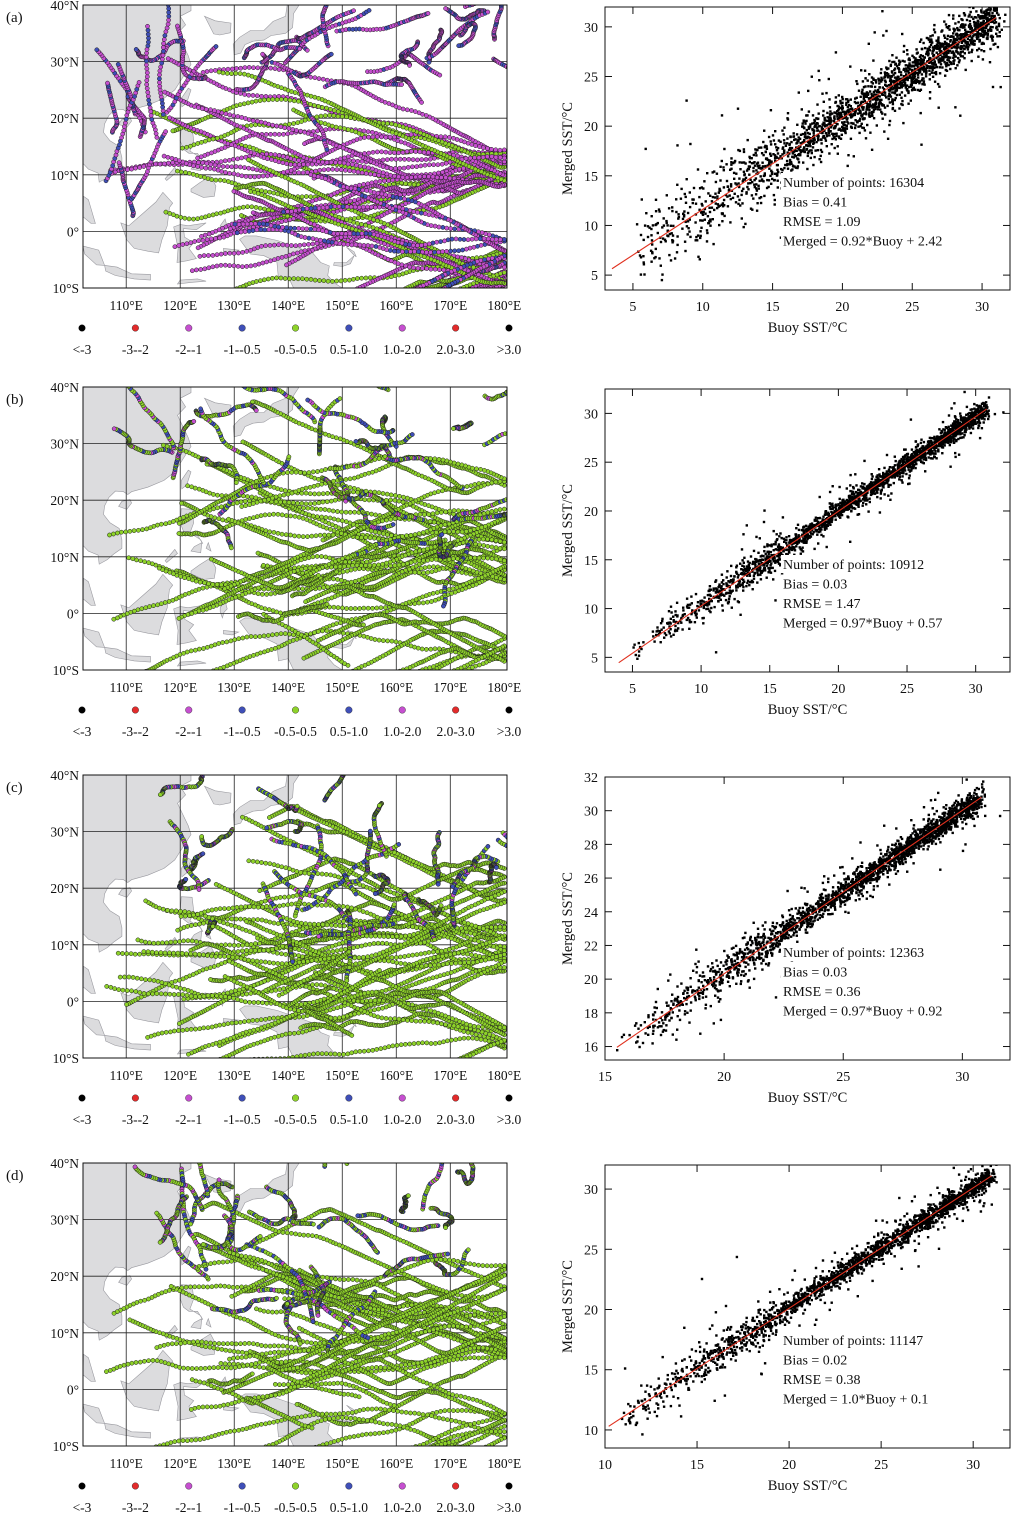  Describe the element at coordinates (300, 149) in the screenshot. I see `drifter-trajectories` at that location.